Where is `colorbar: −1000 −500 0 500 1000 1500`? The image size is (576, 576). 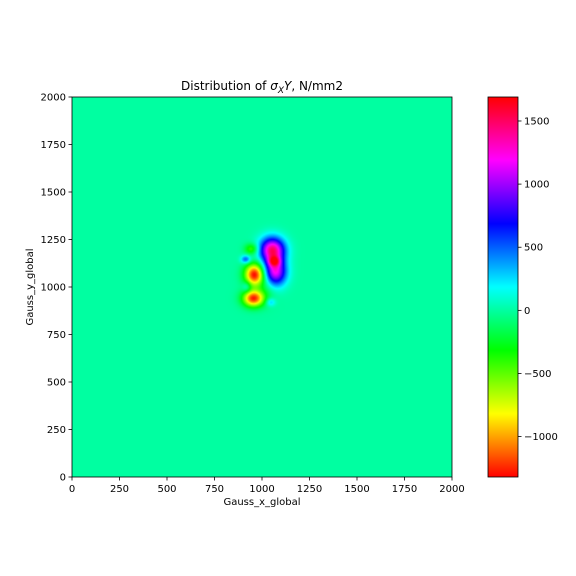 colorbar: −1000 −500 0 500 1000 1500 is located at coordinates (522, 287).